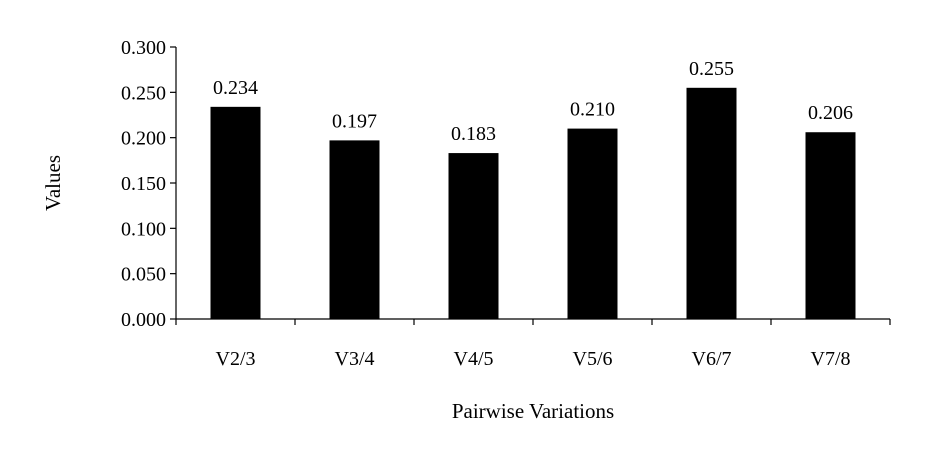  What do you see at coordinates (143, 184) in the screenshot?
I see `y-tick-label: 0.150` at bounding box center [143, 184].